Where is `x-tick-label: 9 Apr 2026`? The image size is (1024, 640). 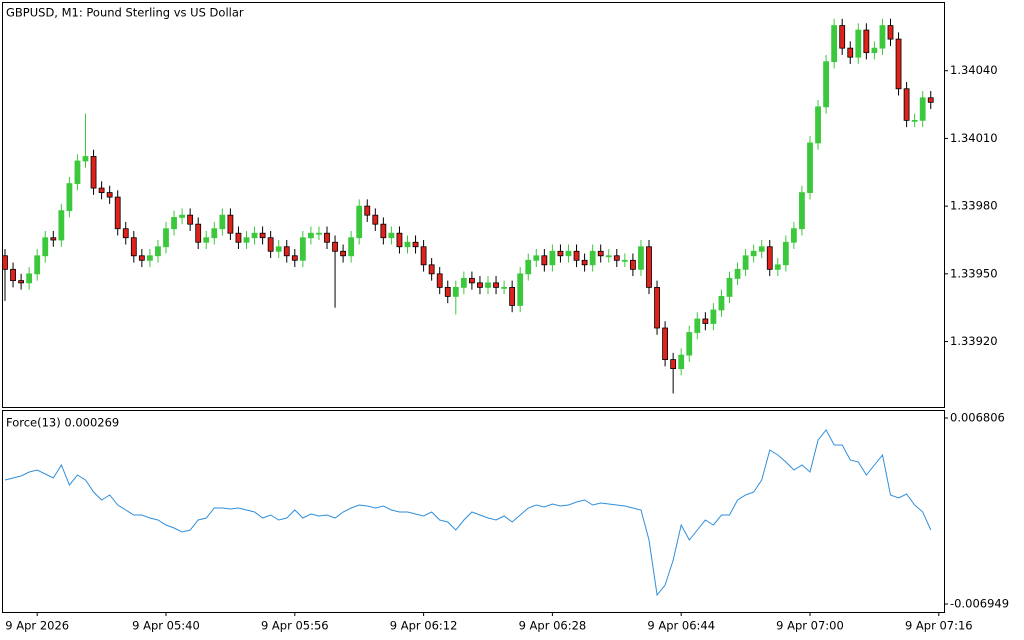
x-tick-label: 9 Apr 2026 is located at coordinates (37, 626).